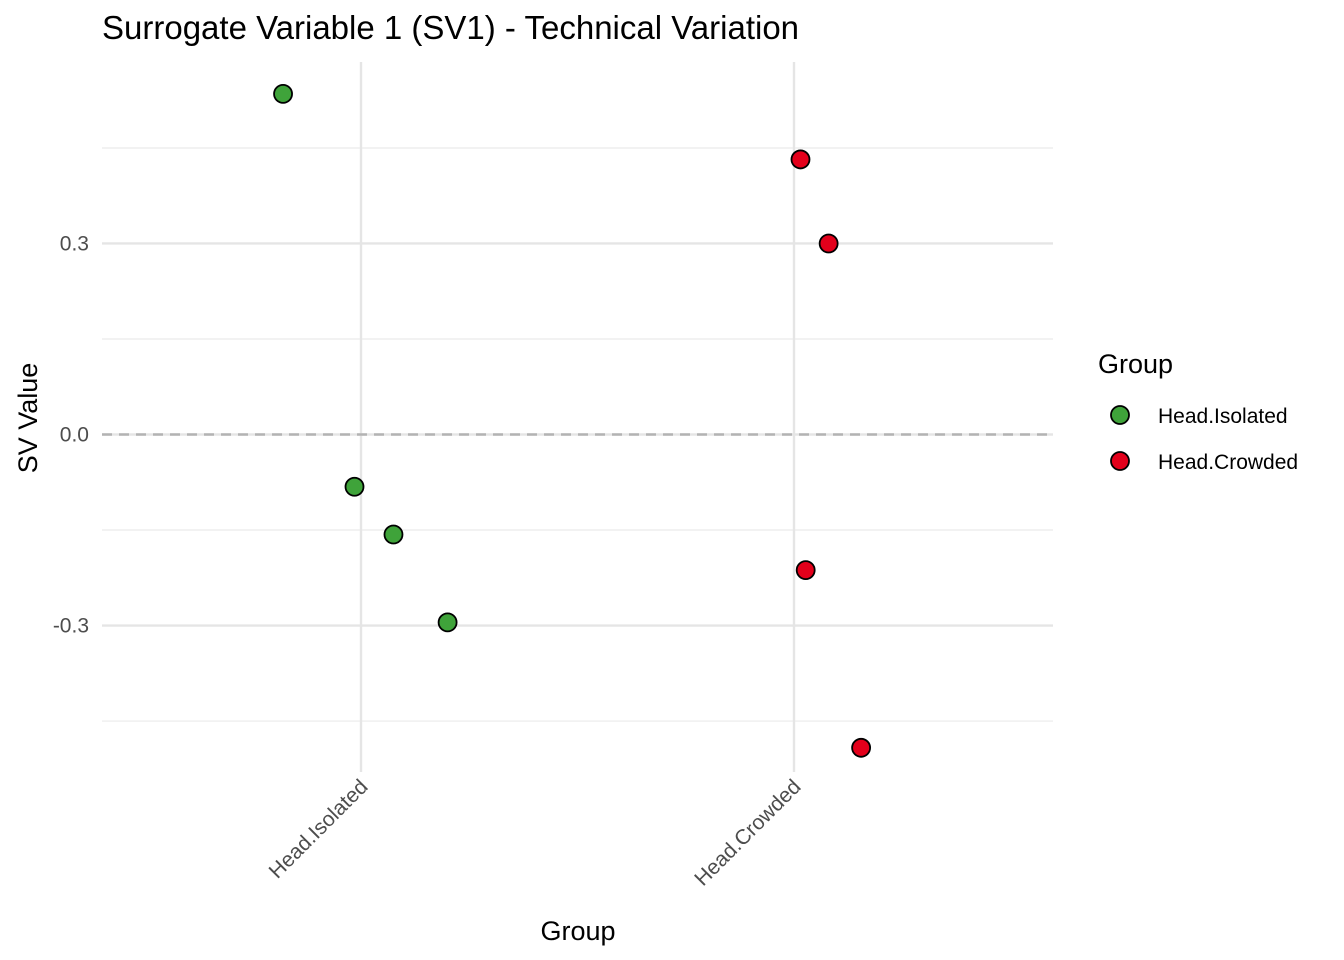 This screenshot has width=1344, height=960. I want to click on y-tick-label: -0.3, so click(71, 626).